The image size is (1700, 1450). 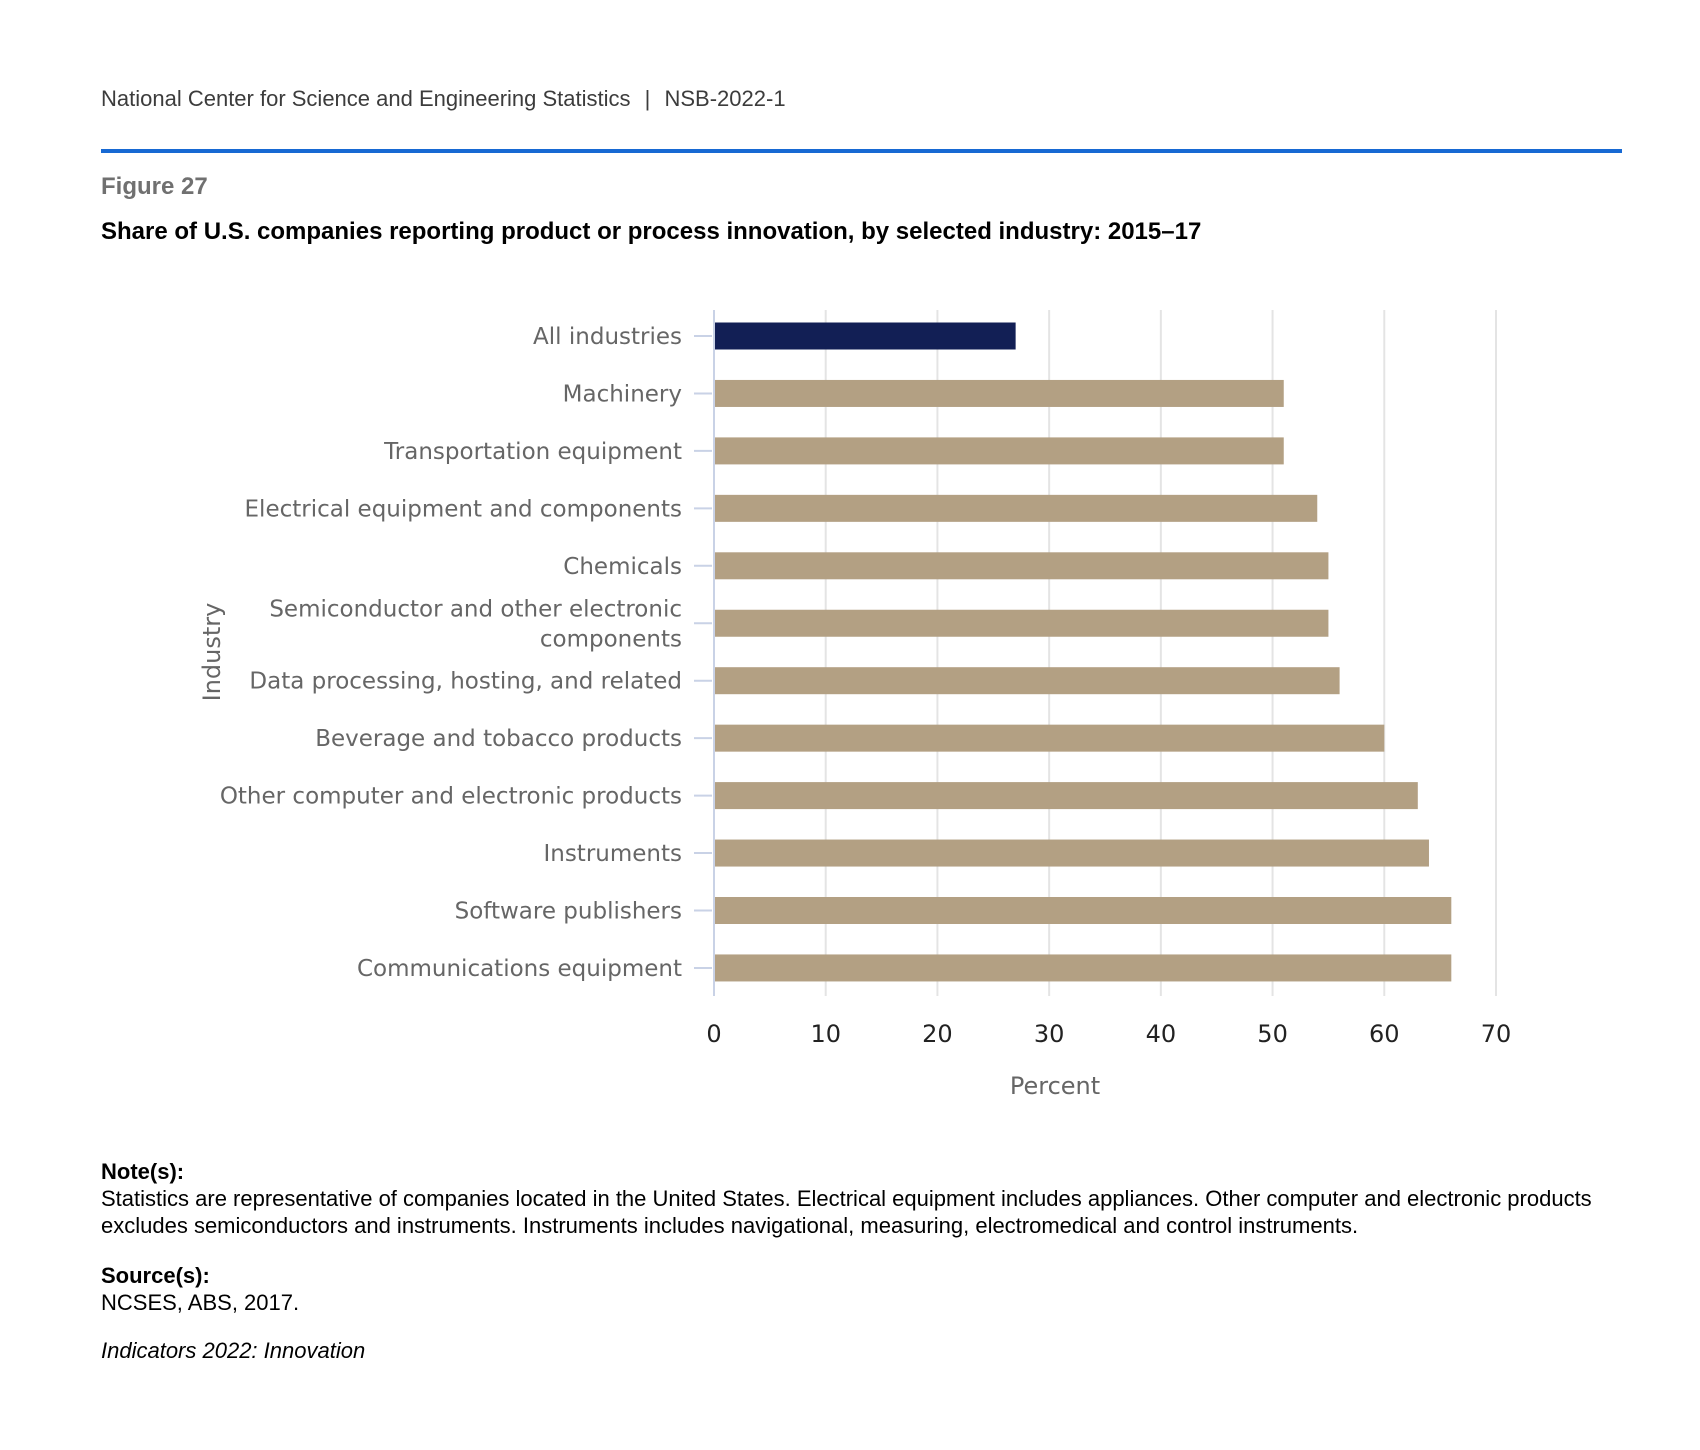 I want to click on figure-label: Figure 27, so click(x=154, y=186).